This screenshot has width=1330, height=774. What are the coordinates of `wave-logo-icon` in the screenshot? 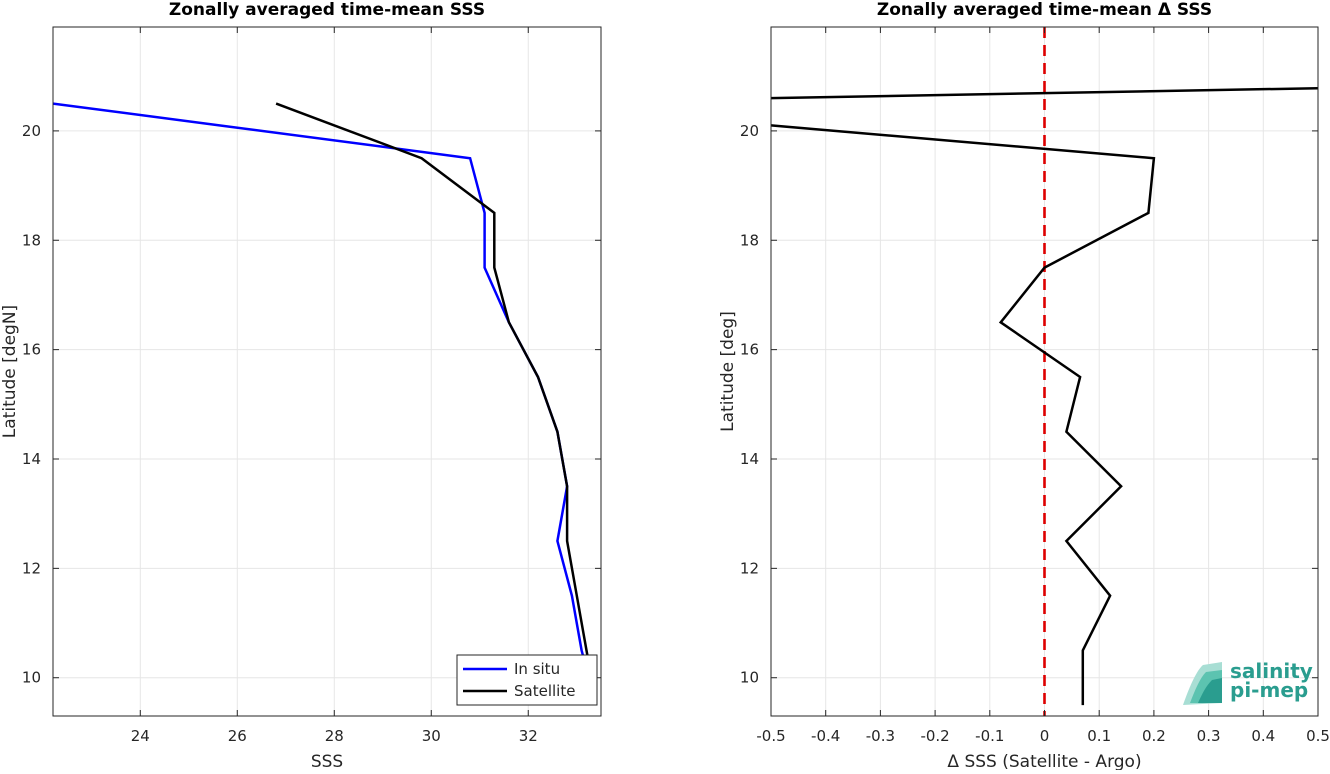 It's located at (1202, 683).